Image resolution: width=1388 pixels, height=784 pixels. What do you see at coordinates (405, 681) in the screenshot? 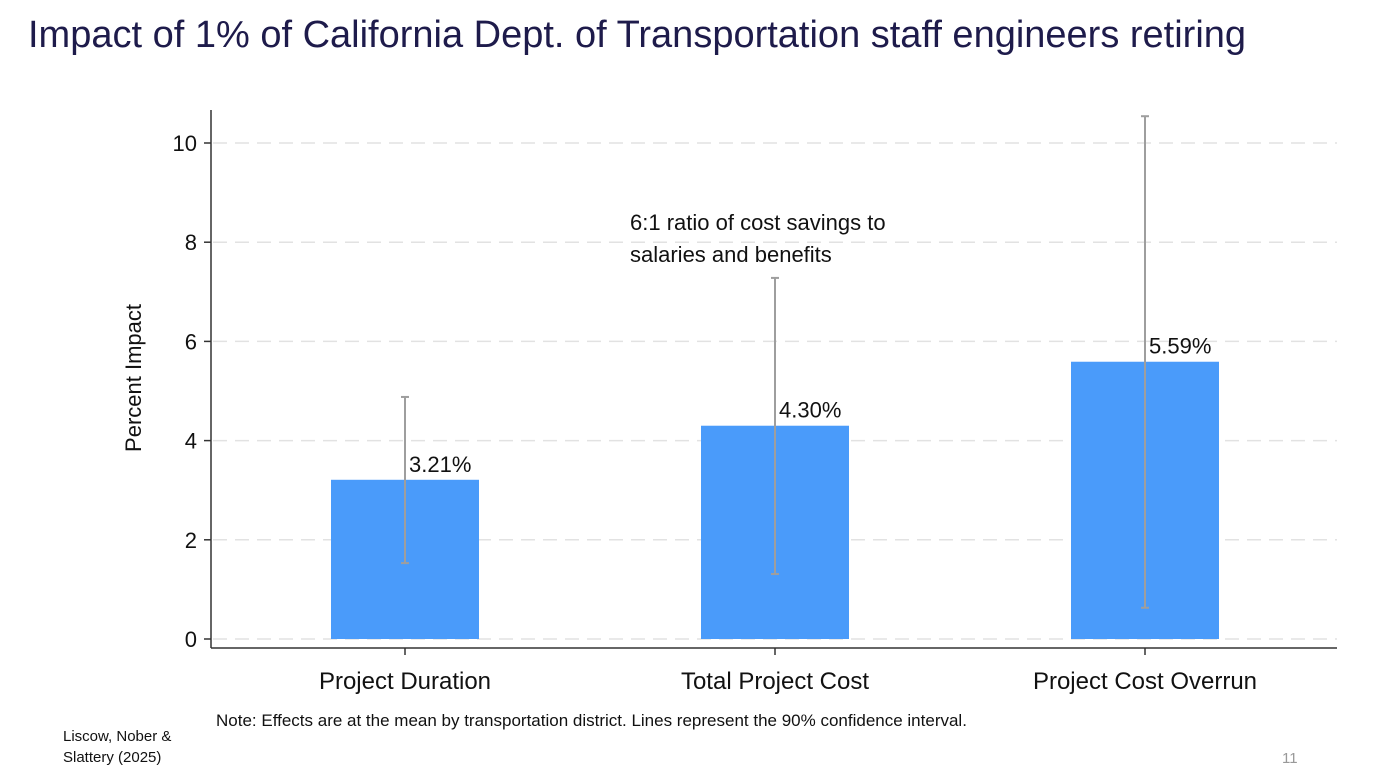
I see `x-tick-label: Project Duration` at bounding box center [405, 681].